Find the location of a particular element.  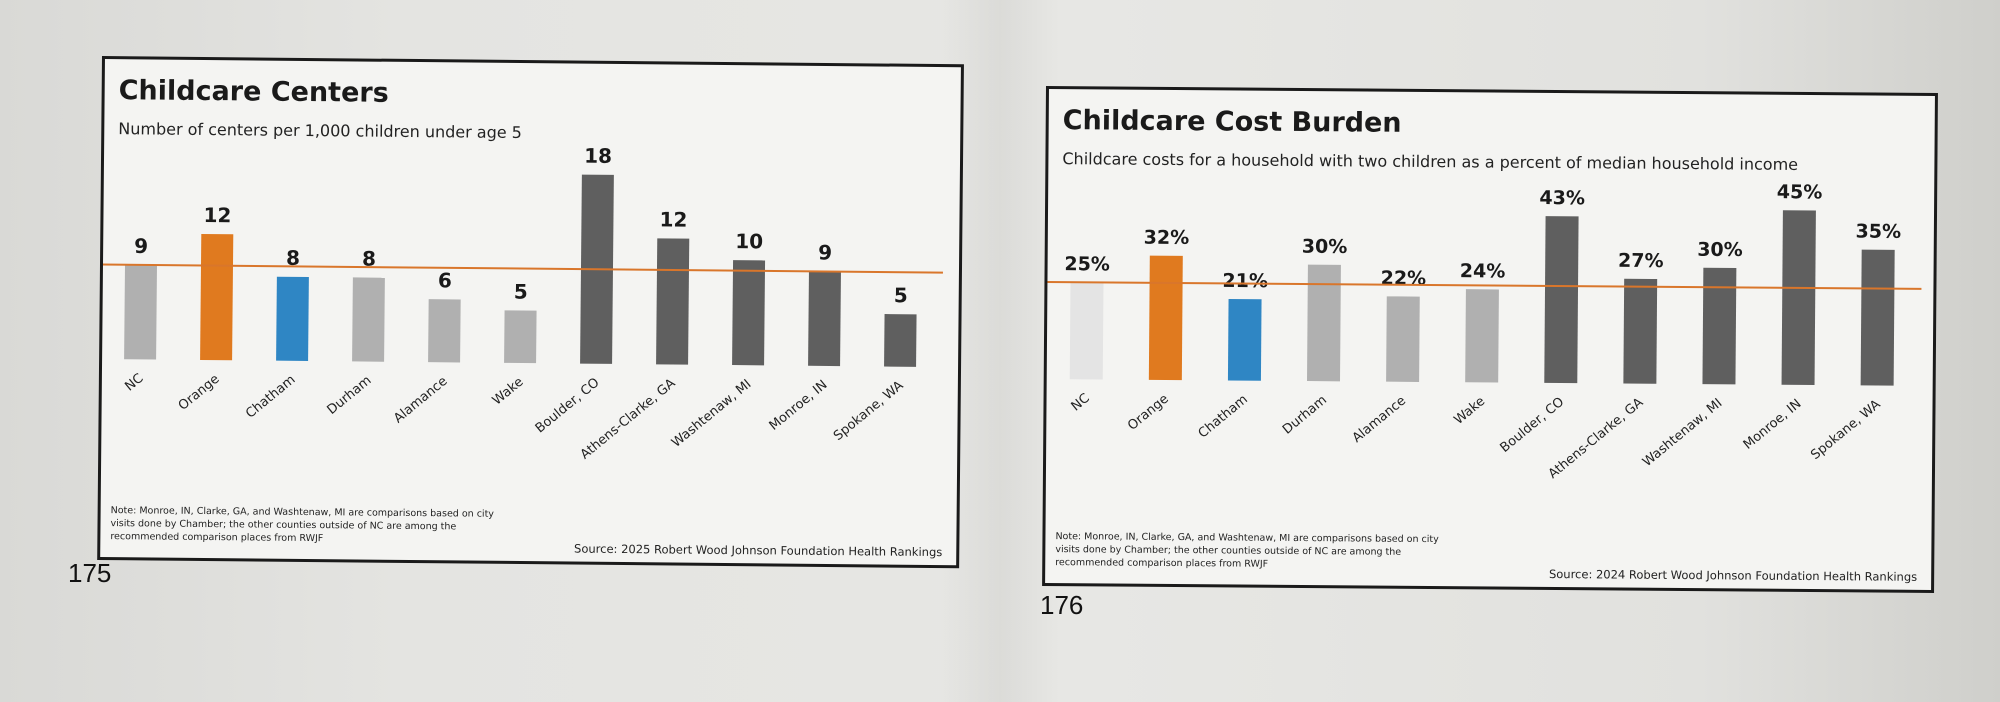

data-label: 27% is located at coordinates (1641, 261).